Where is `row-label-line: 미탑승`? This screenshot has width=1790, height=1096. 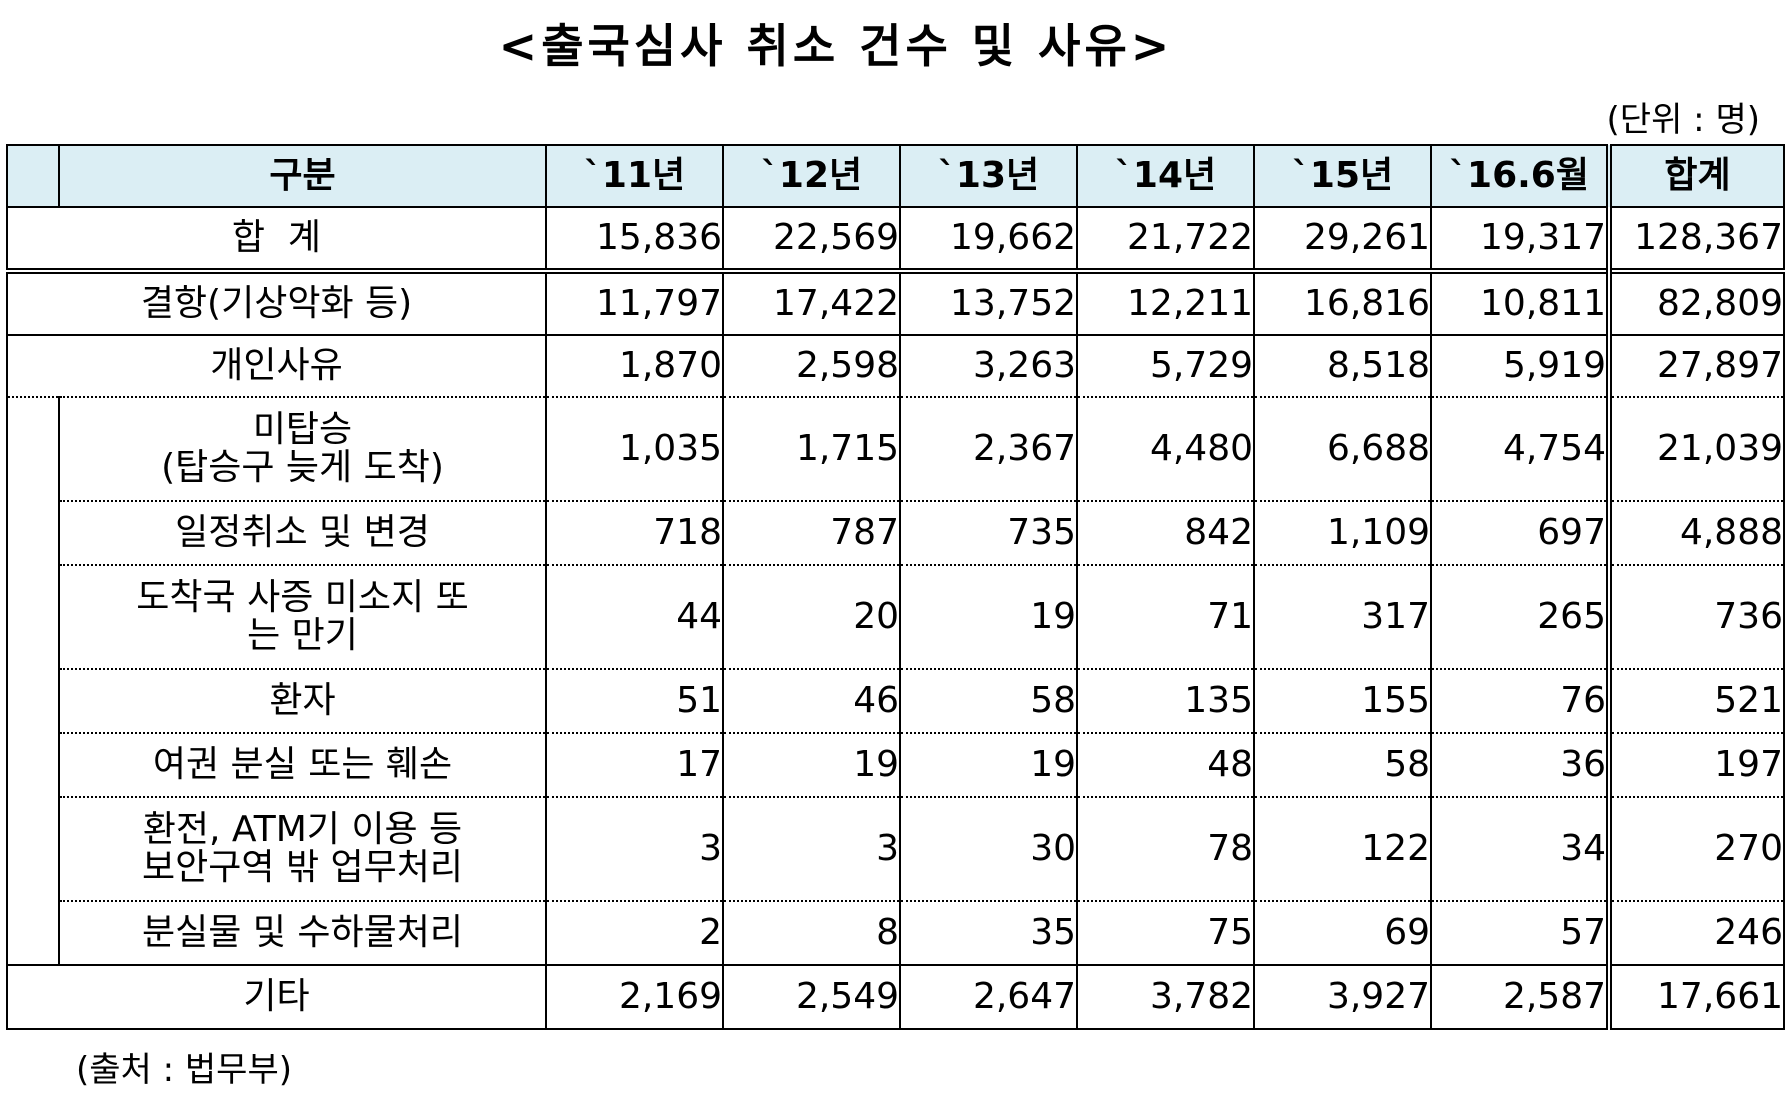 row-label-line: 미탑승 is located at coordinates (302, 430).